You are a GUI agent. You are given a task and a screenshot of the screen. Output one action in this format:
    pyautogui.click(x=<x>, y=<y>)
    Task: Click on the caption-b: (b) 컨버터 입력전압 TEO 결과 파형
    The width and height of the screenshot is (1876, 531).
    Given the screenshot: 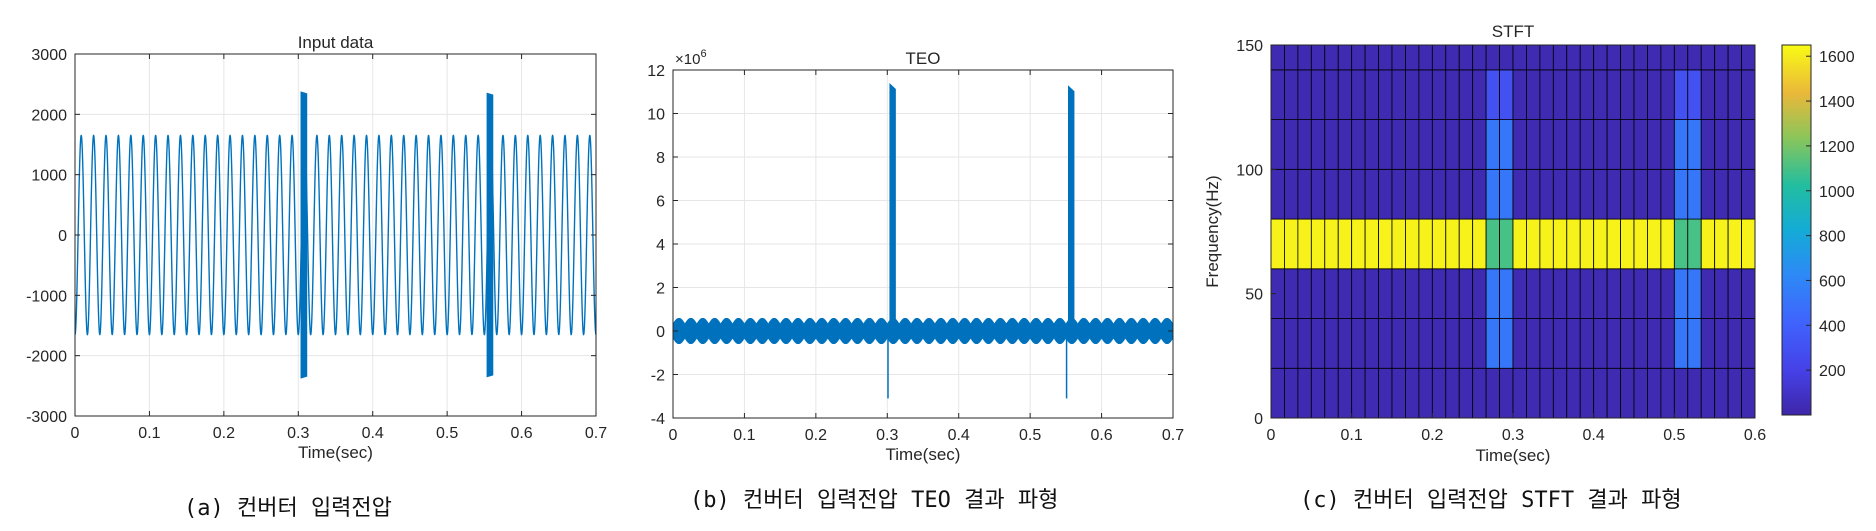 What is the action you would take?
    pyautogui.click(x=874, y=500)
    